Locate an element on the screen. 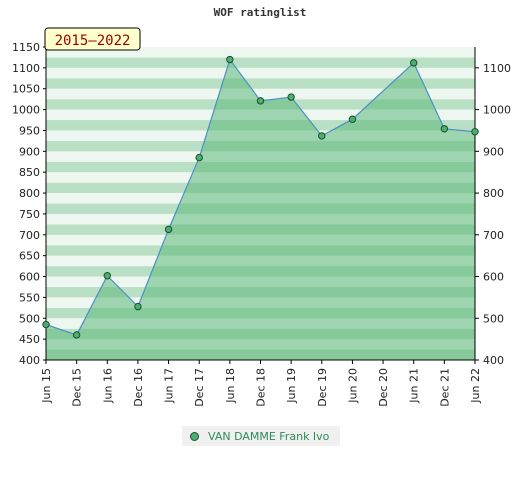  legend-marker-icon is located at coordinates (194, 436).